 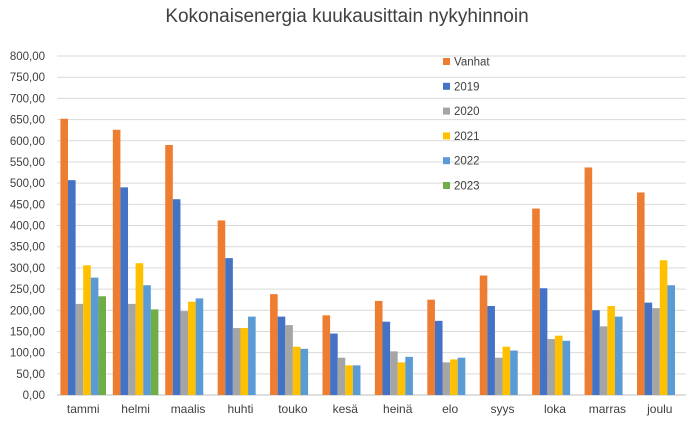 What do you see at coordinates (467, 162) in the screenshot?
I see `legend-label: 2022` at bounding box center [467, 162].